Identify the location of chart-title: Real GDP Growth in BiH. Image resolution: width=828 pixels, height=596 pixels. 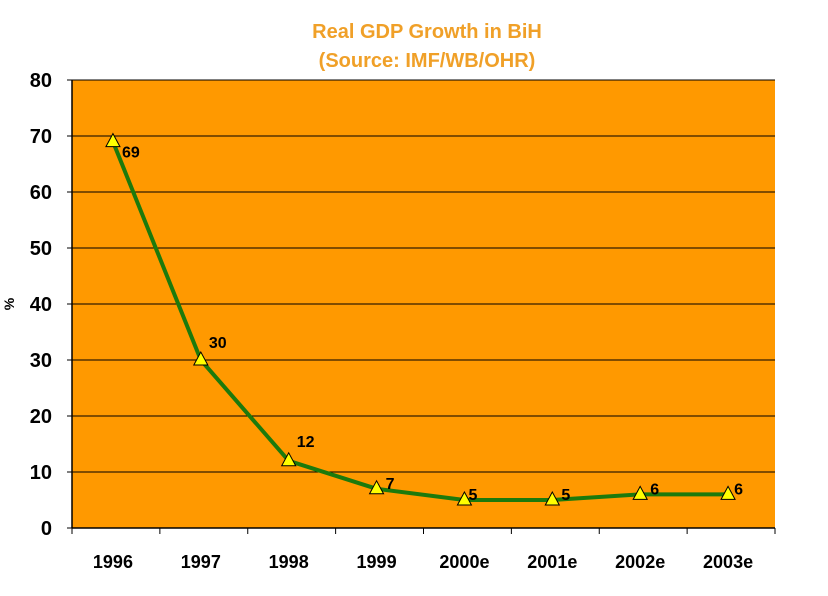
(427, 32).